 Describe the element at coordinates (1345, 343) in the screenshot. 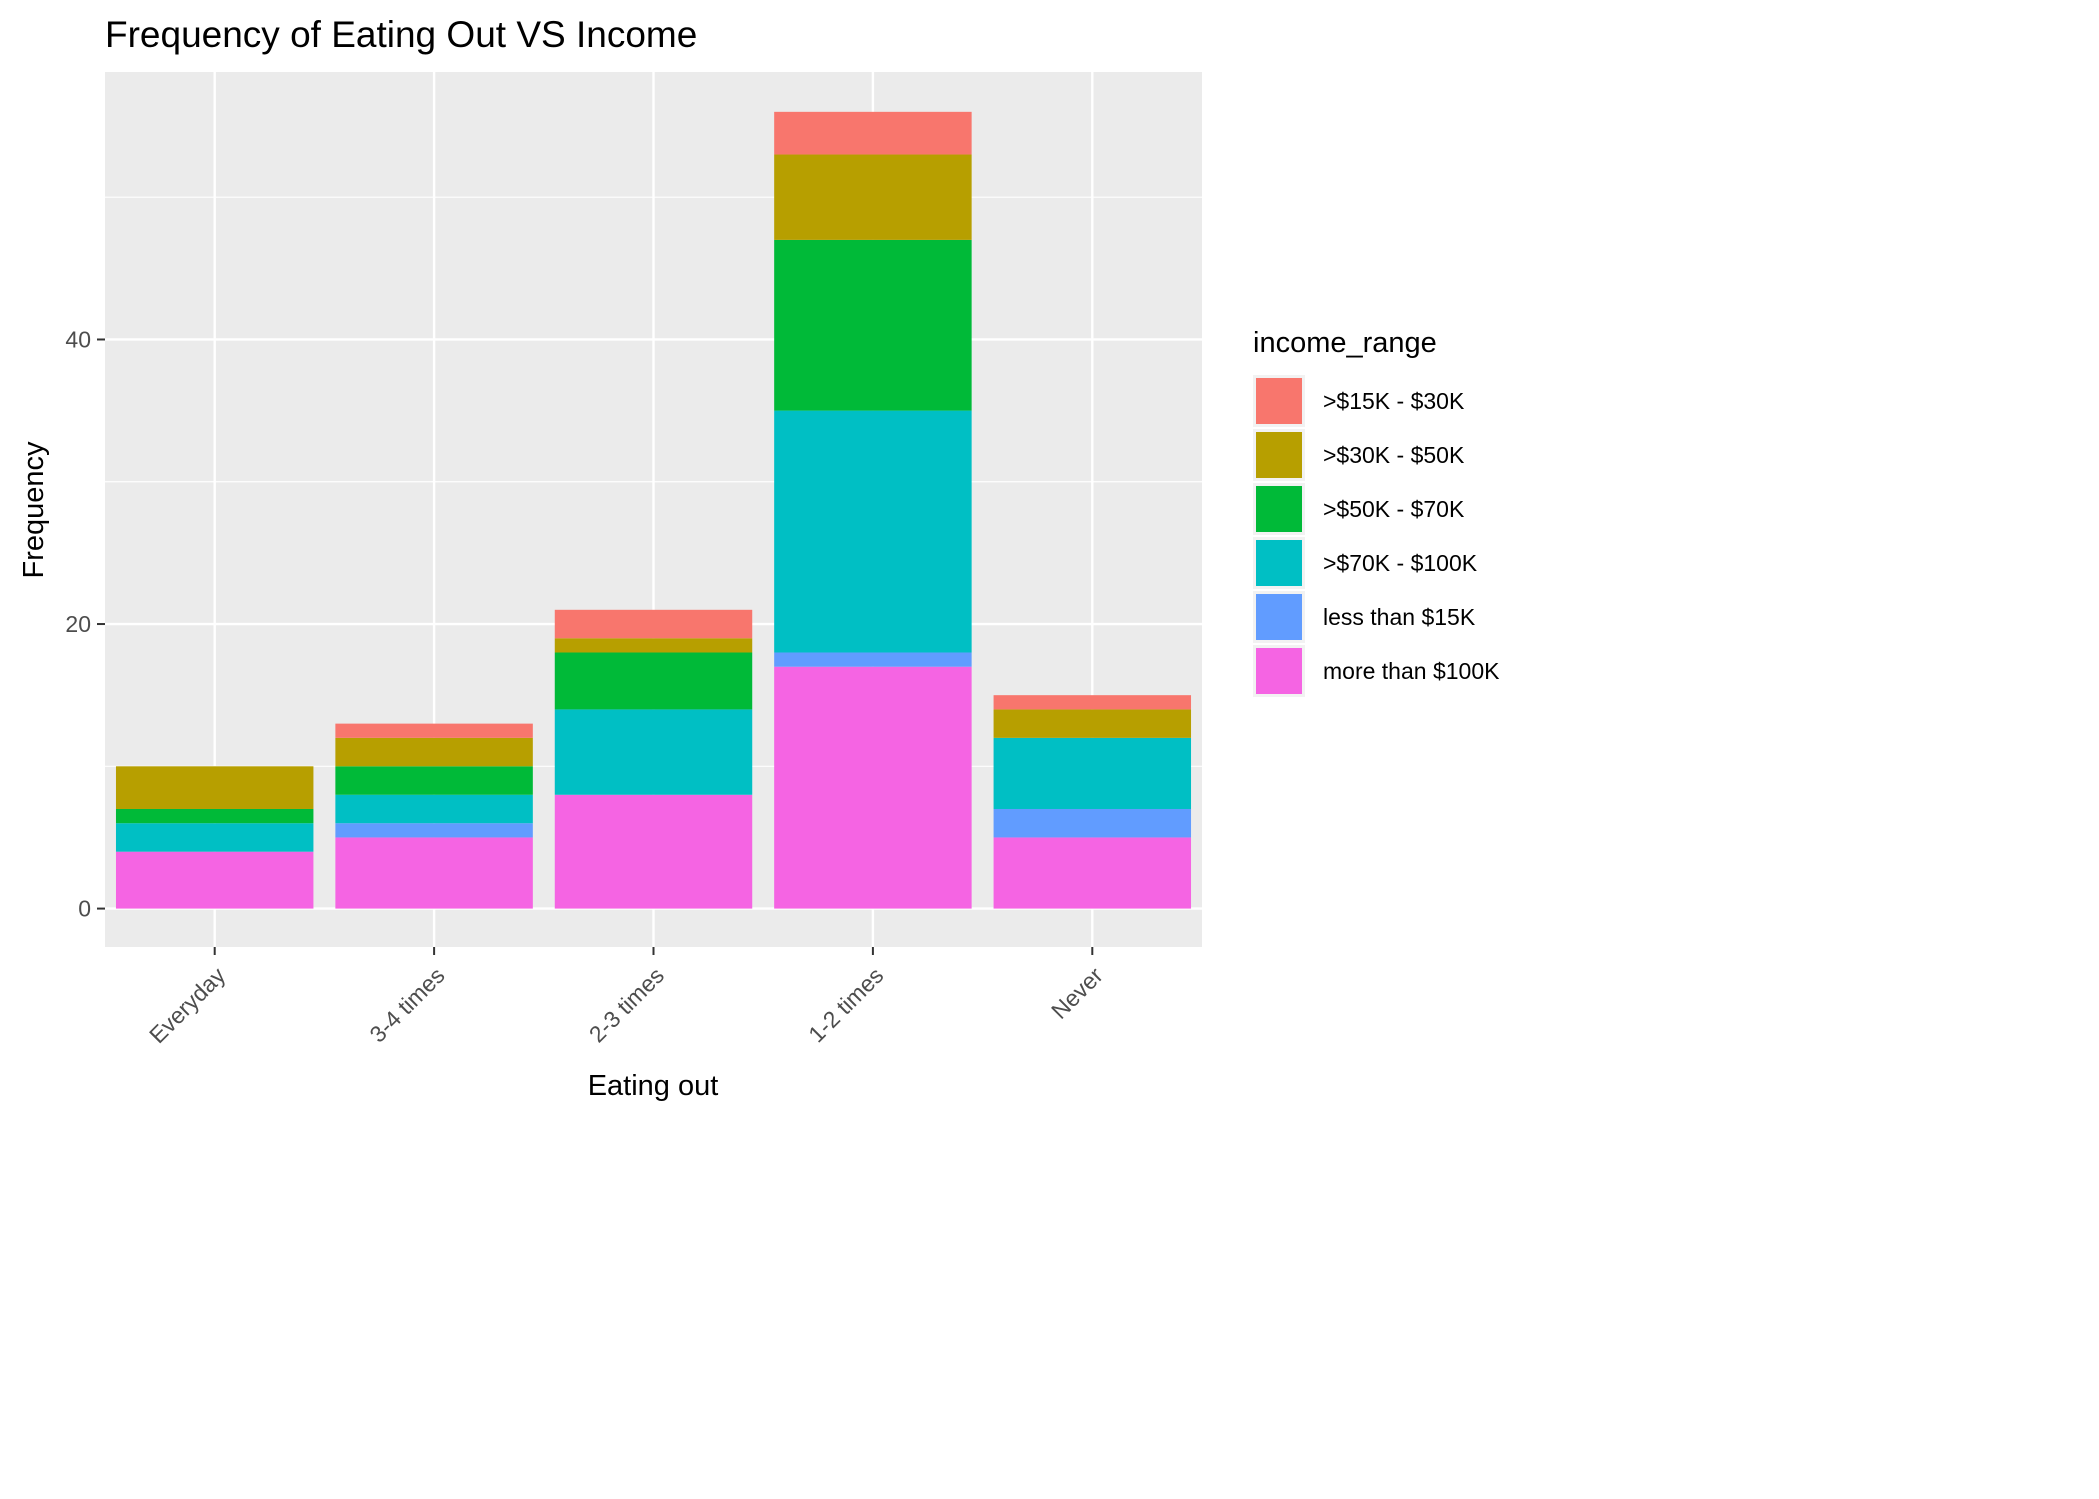

I see `legend-title: income_range` at that location.